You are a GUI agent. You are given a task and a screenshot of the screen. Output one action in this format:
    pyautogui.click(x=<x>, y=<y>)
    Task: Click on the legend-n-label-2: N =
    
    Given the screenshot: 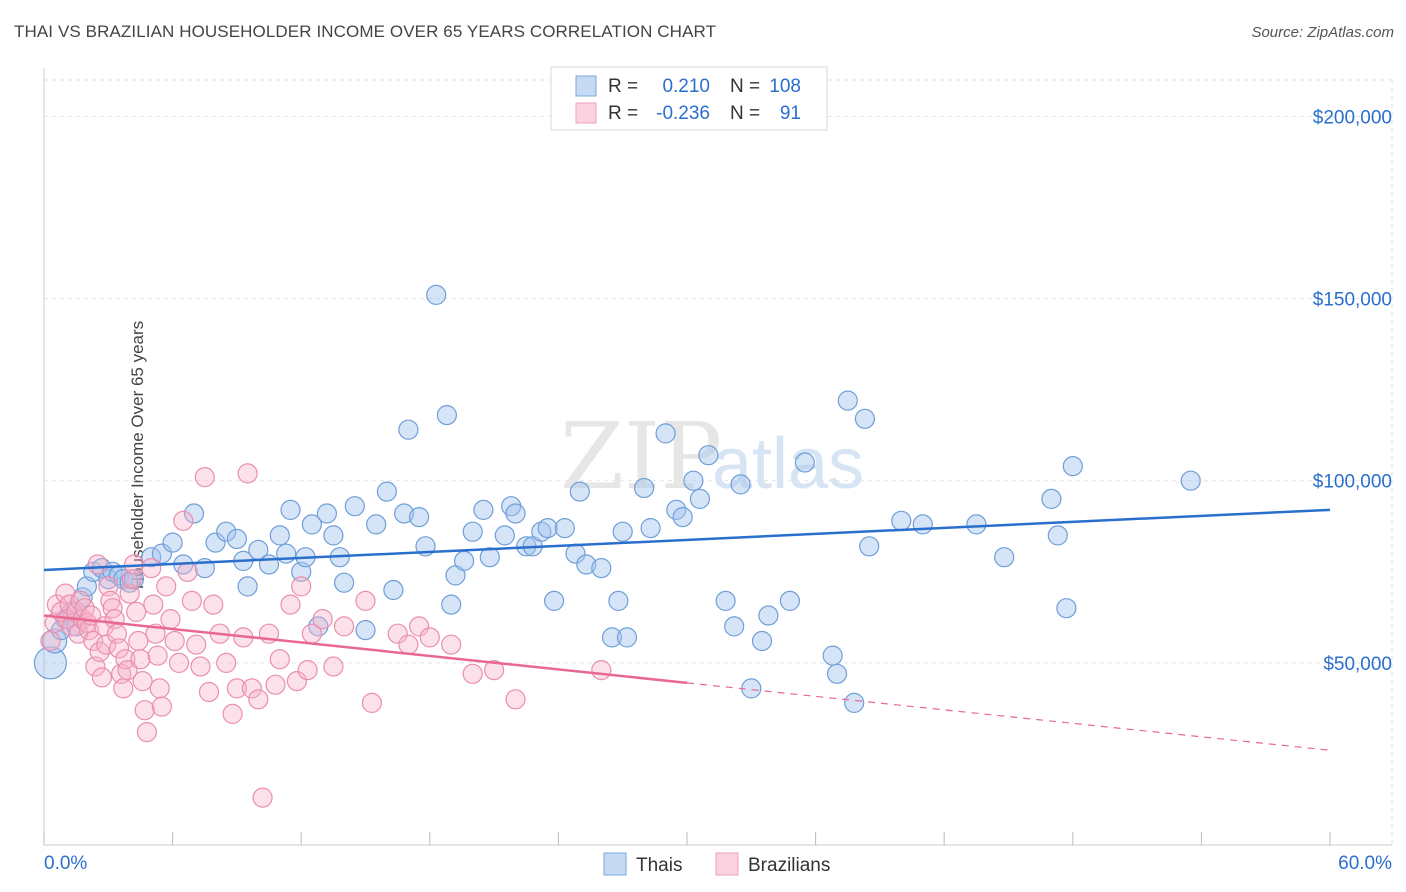 What is the action you would take?
    pyautogui.click(x=745, y=113)
    